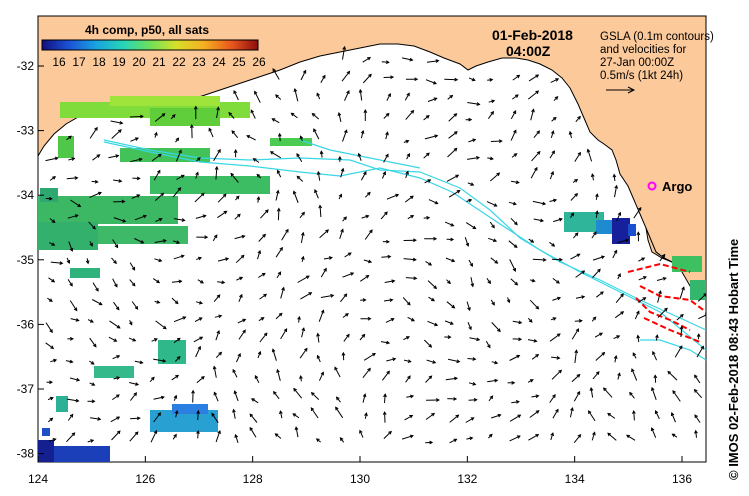 The image size is (749, 496). What do you see at coordinates (199, 62) in the screenshot?
I see `colorbar-tick-label: 23` at bounding box center [199, 62].